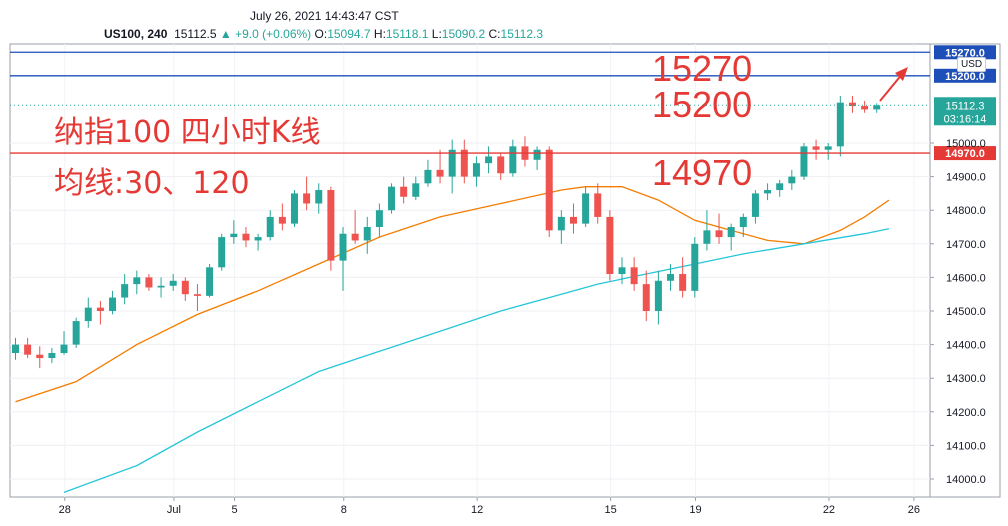 The image size is (1008, 526). I want to click on y-tick-label: 14100.0, so click(966, 446).